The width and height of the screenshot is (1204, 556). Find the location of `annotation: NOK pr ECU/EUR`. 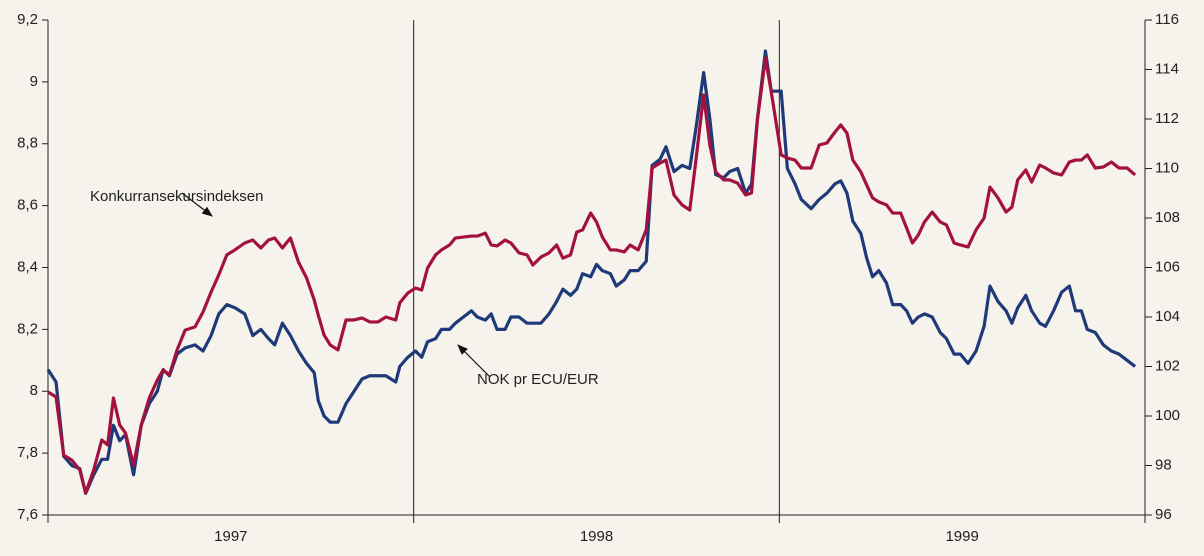

annotation: NOK pr ECU/EUR is located at coordinates (538, 379).